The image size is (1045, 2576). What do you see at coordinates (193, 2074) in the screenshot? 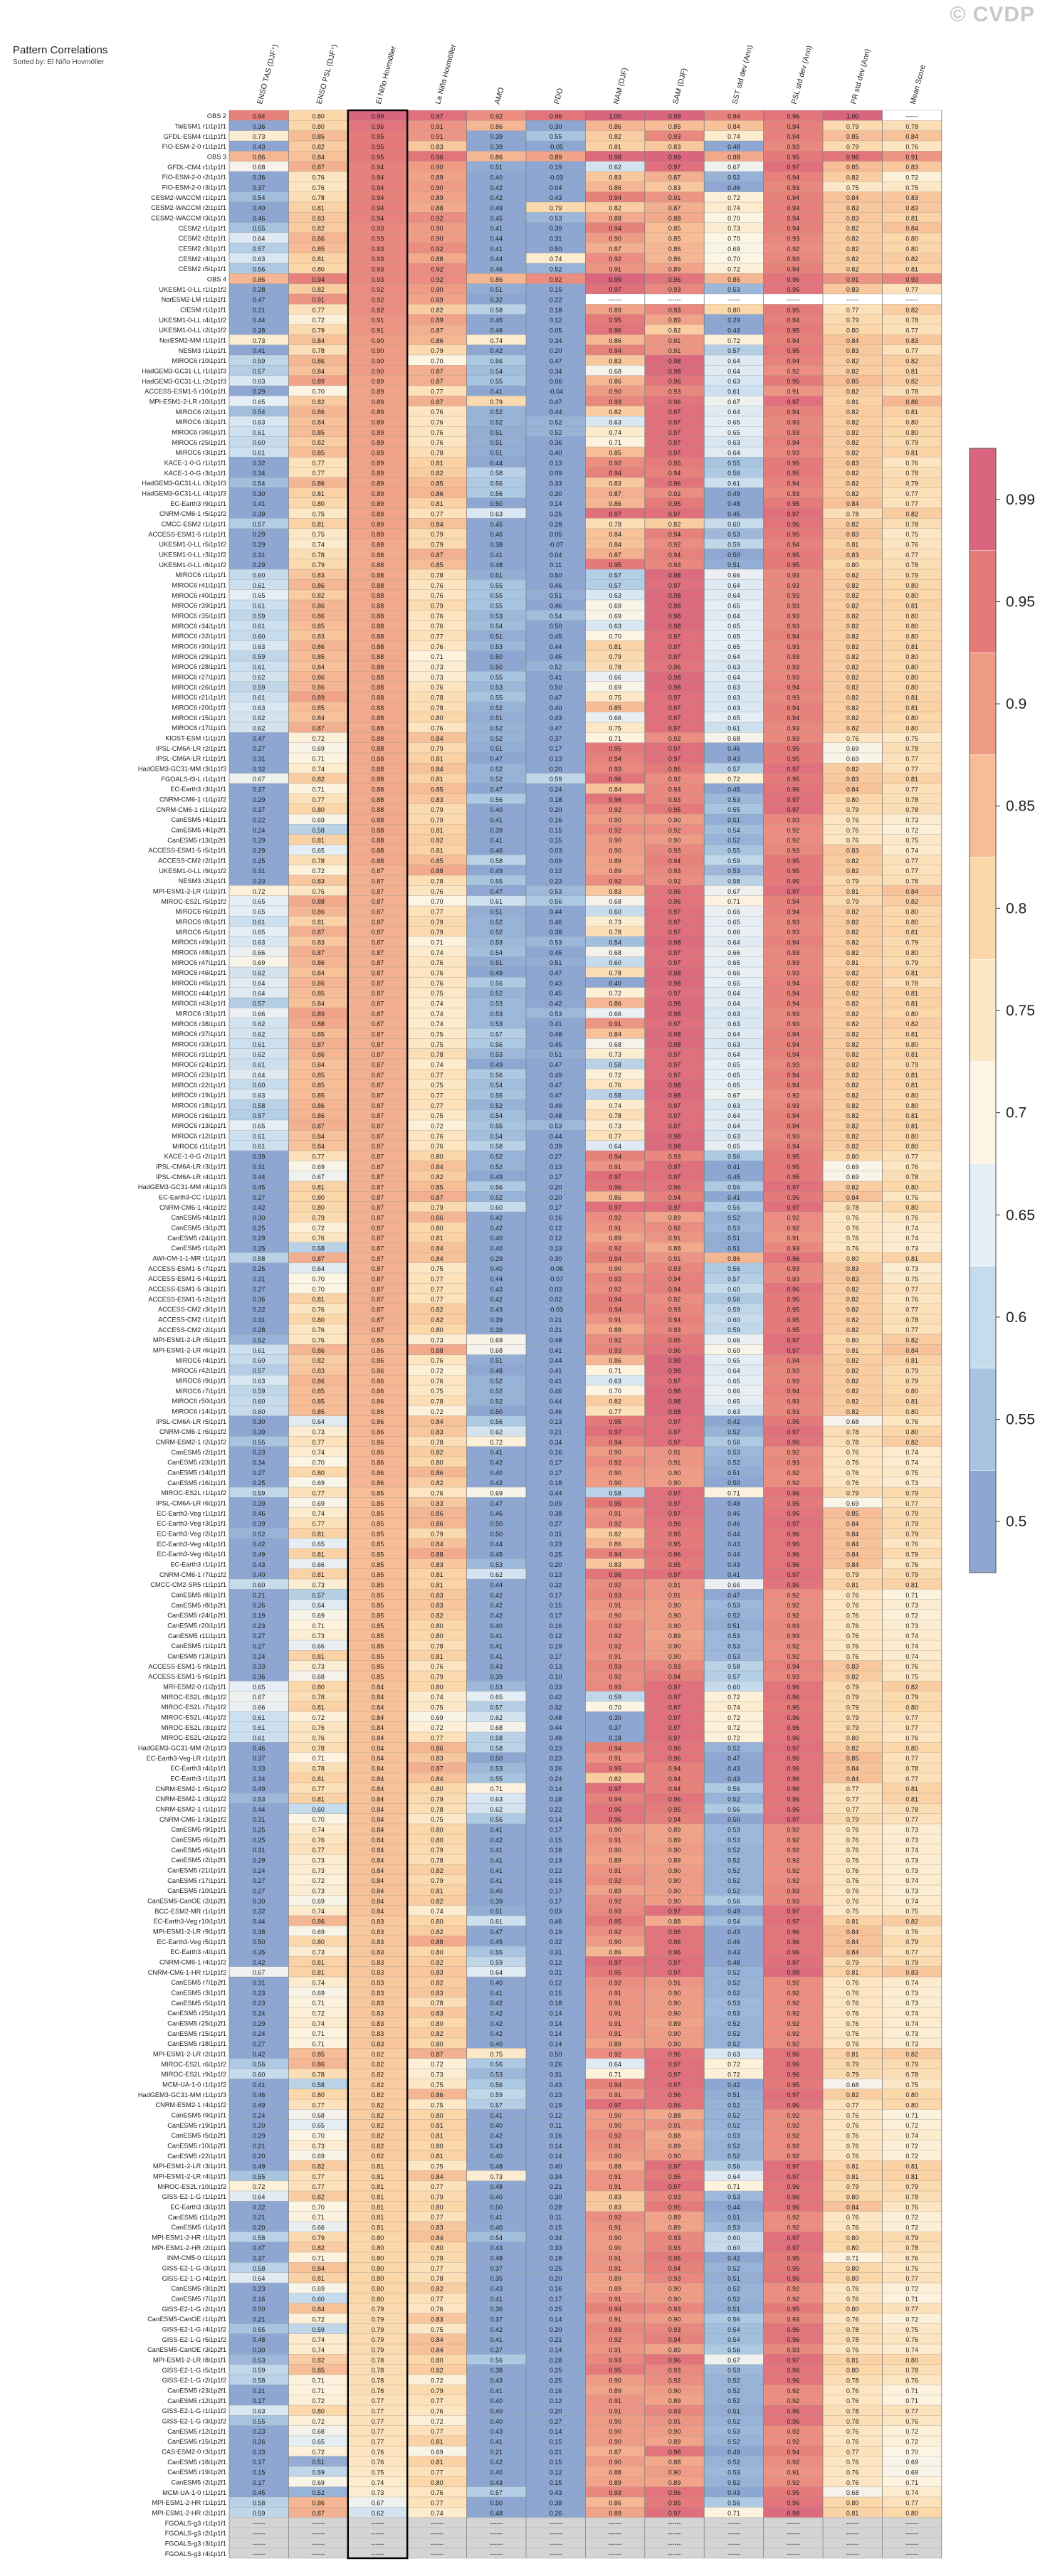
I see `row-label: MIROC-ES2L r9i1p1f2` at bounding box center [193, 2074].